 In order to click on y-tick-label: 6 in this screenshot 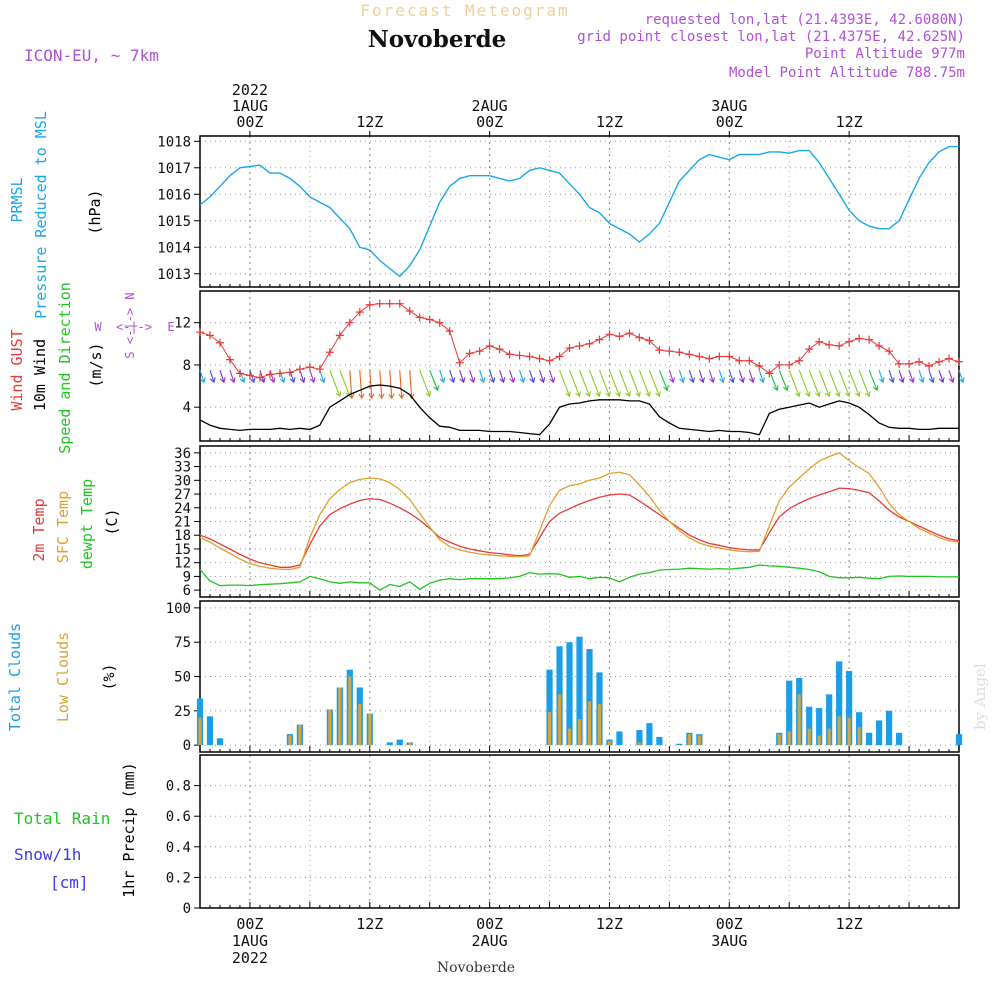, I will do `click(187, 591)`.